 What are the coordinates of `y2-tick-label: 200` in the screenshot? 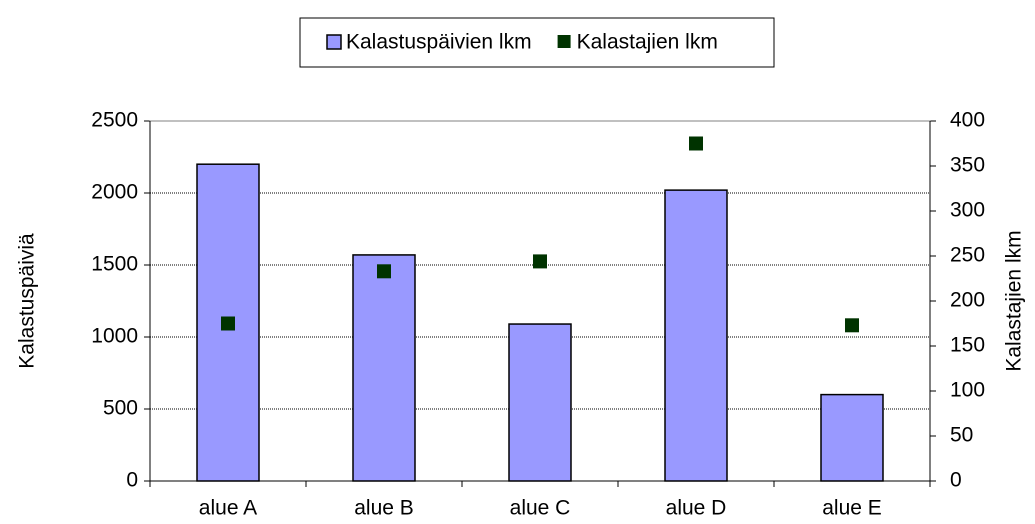 It's located at (967, 300).